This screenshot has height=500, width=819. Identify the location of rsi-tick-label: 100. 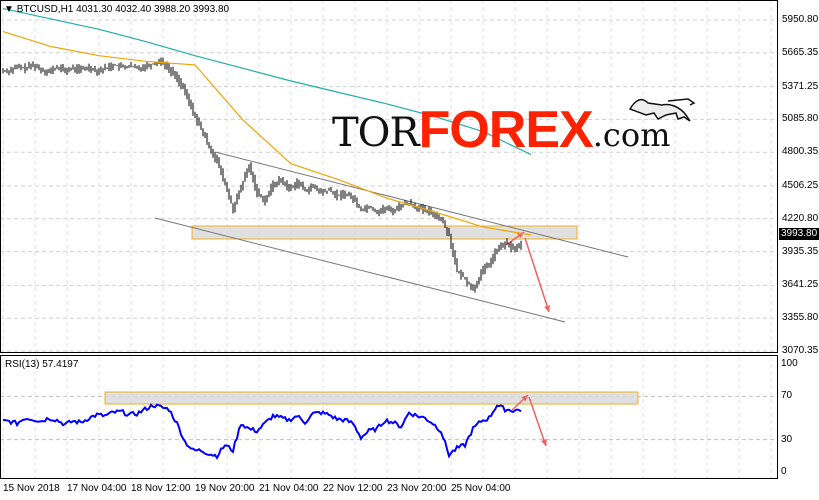
(789, 363).